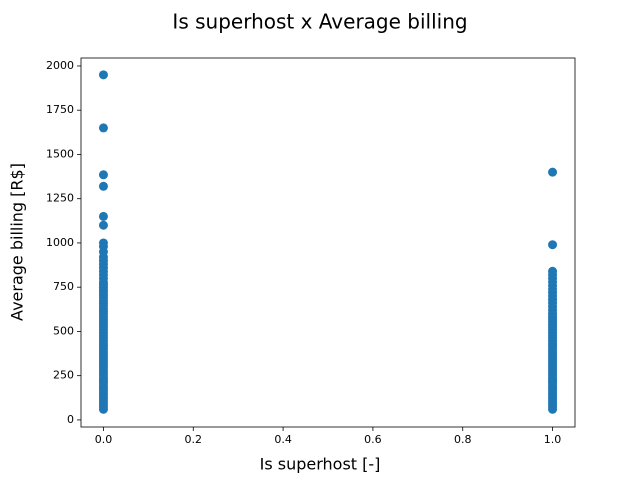 The width and height of the screenshot is (640, 480). Describe the element at coordinates (319, 22) in the screenshot. I see `chart-title: Is superhost x Average billing` at that location.